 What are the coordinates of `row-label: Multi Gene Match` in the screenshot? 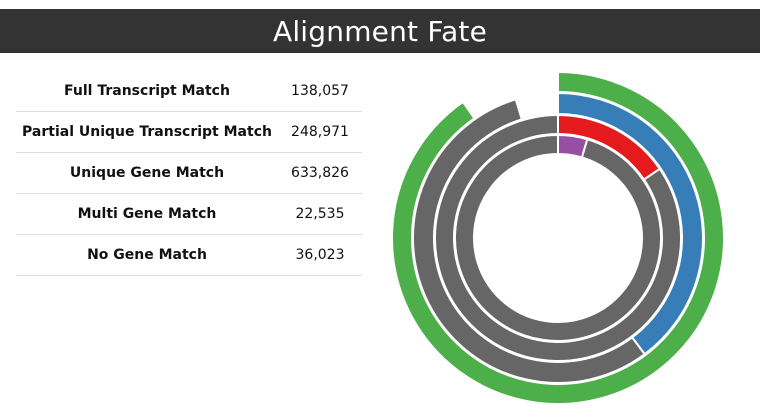 It's located at (147, 214).